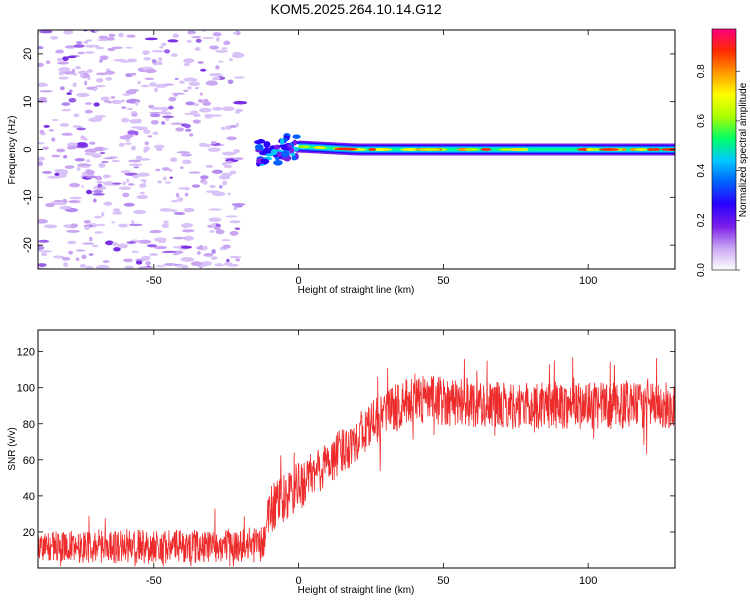 The image size is (750, 600). What do you see at coordinates (356, 590) in the screenshot?
I see `snr-x-label: Height of straight line (km)` at bounding box center [356, 590].